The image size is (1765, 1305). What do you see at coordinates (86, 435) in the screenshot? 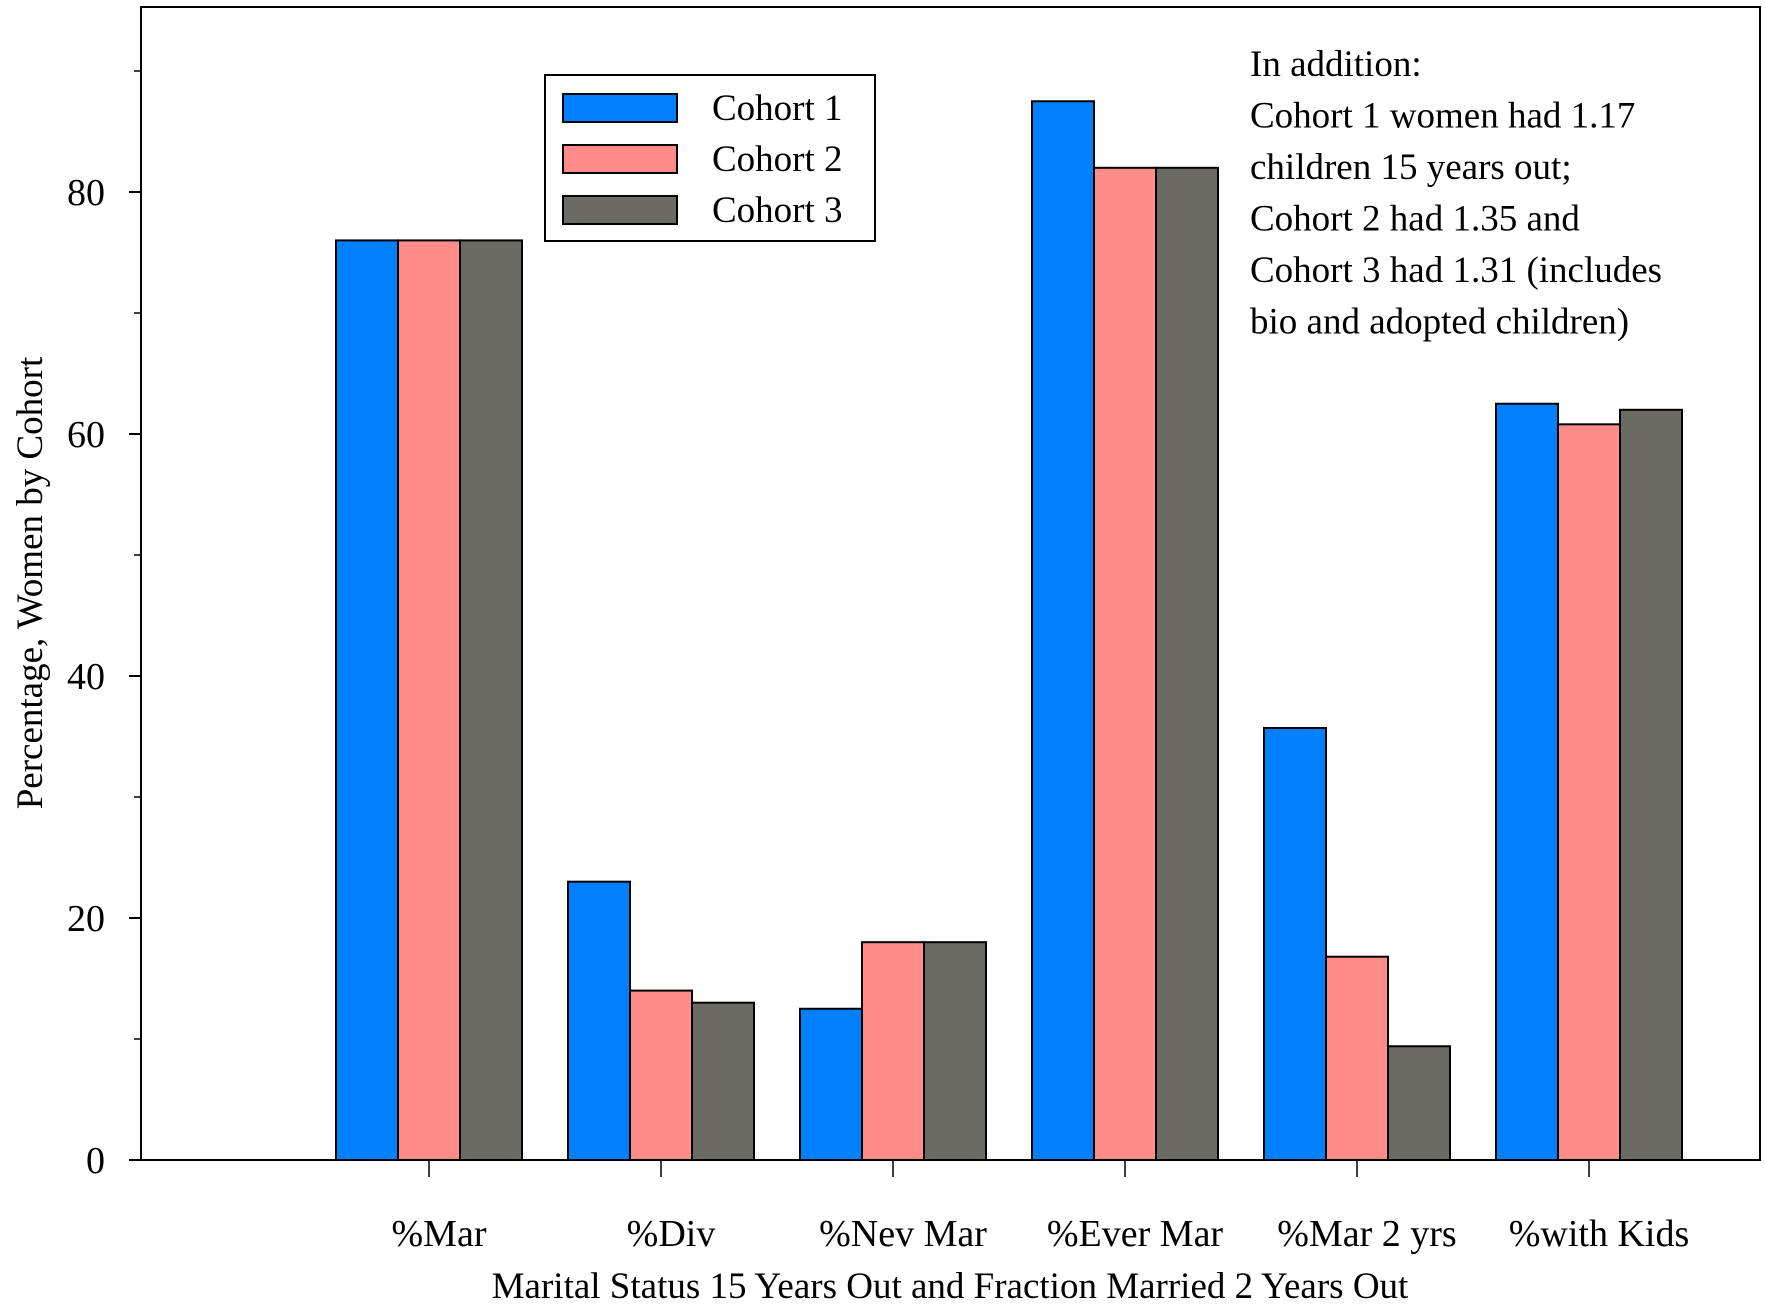
I see `y-tick-label: 60` at bounding box center [86, 435].